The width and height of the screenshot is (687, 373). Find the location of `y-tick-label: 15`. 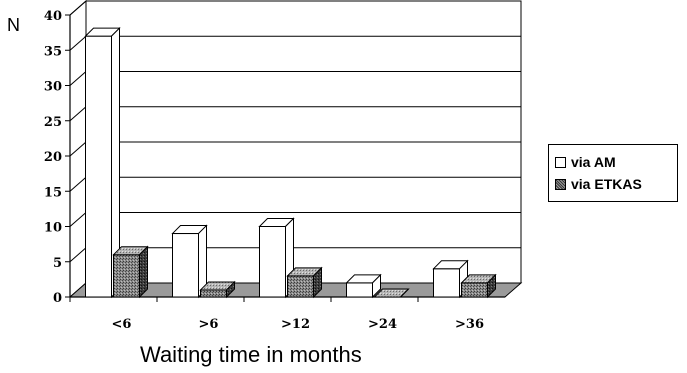

y-tick-label: 15 is located at coordinates (53, 192).